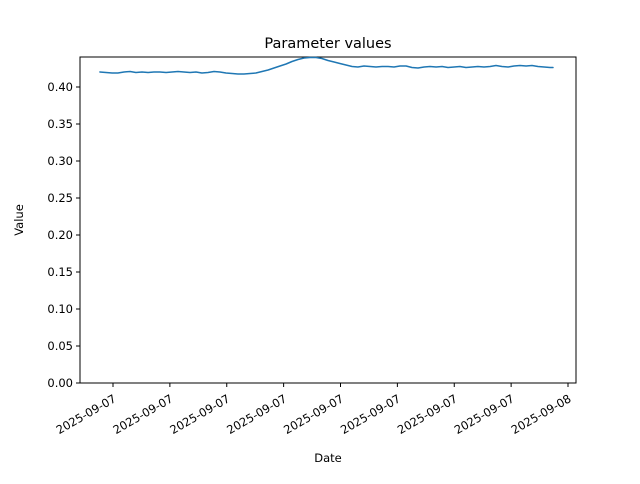 The height and width of the screenshot is (484, 640). What do you see at coordinates (60, 383) in the screenshot?
I see `y-tick-label: 0.00` at bounding box center [60, 383].